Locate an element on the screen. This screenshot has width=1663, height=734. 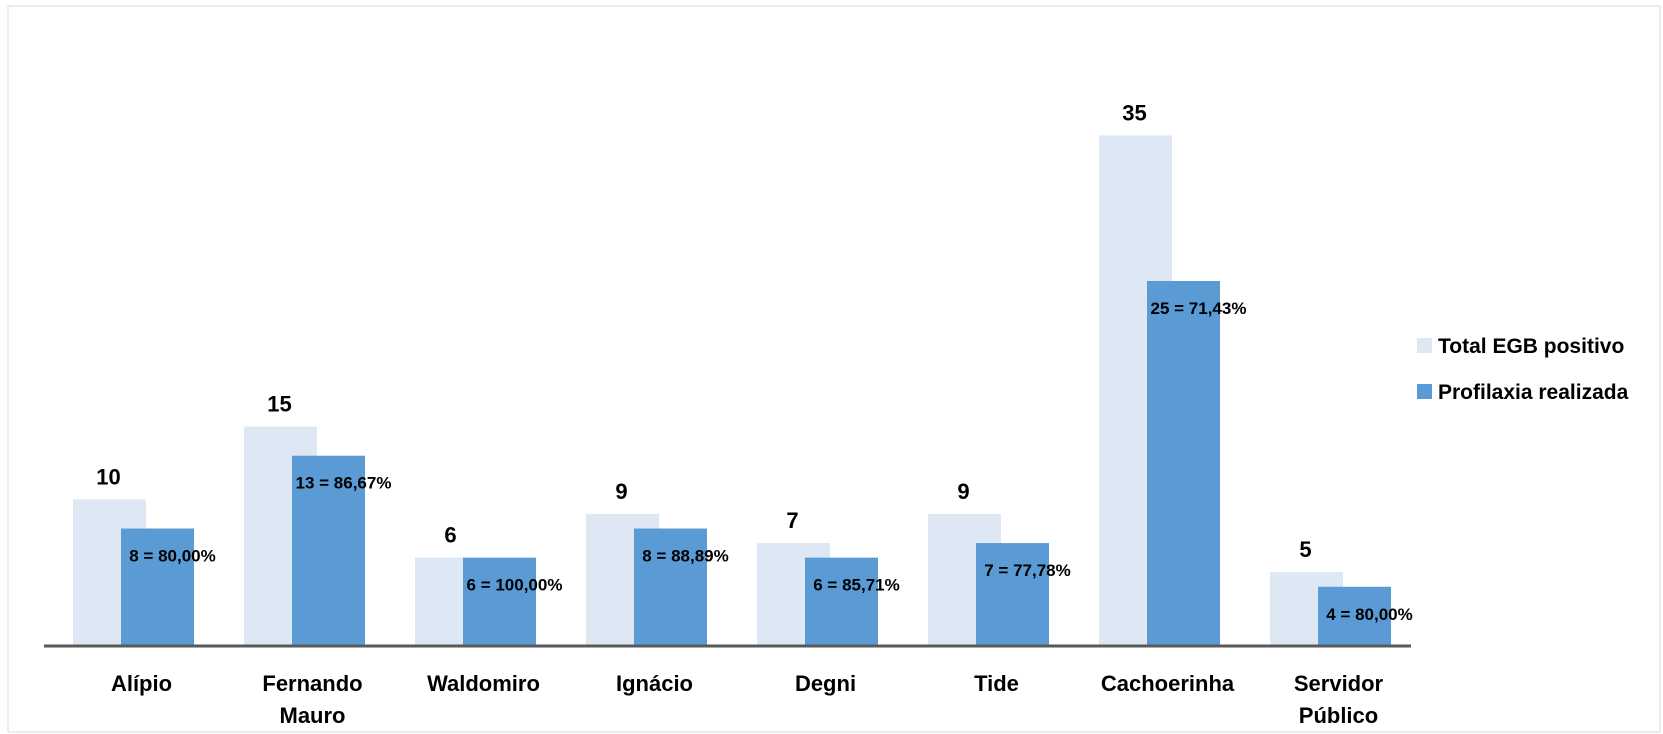
data-label-profilaxia: 7 = 77,78% is located at coordinates (1027, 570).